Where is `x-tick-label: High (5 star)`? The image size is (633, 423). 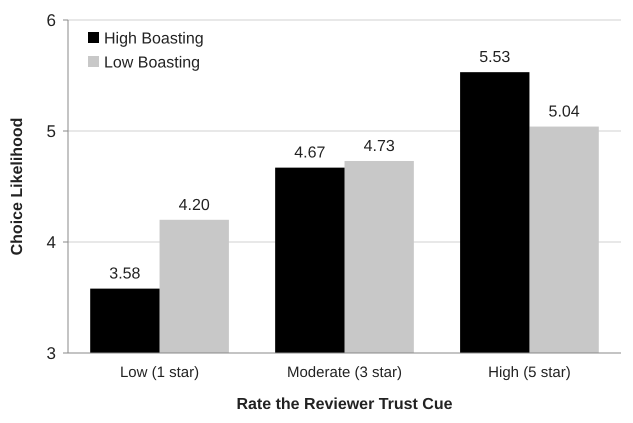 x-tick-label: High (5 star) is located at coordinates (529, 372).